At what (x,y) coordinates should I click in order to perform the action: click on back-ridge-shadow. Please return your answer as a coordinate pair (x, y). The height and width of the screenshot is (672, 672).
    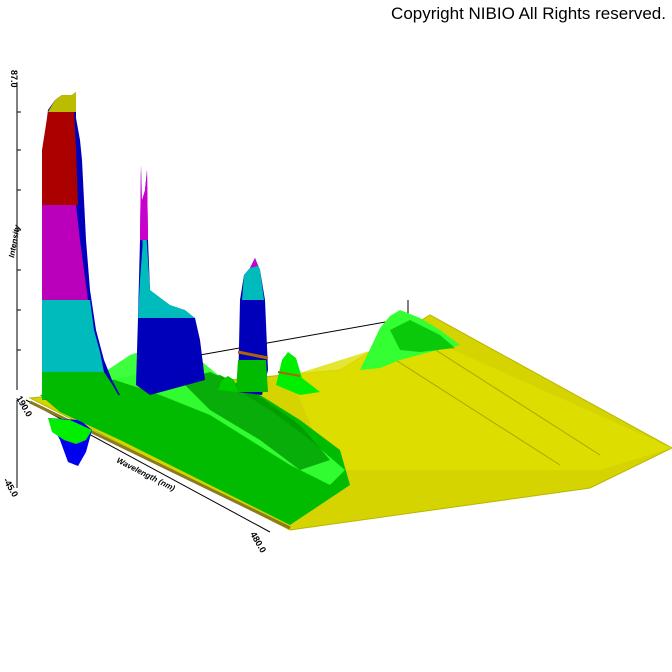
    Looking at the image, I should click on (422, 336).